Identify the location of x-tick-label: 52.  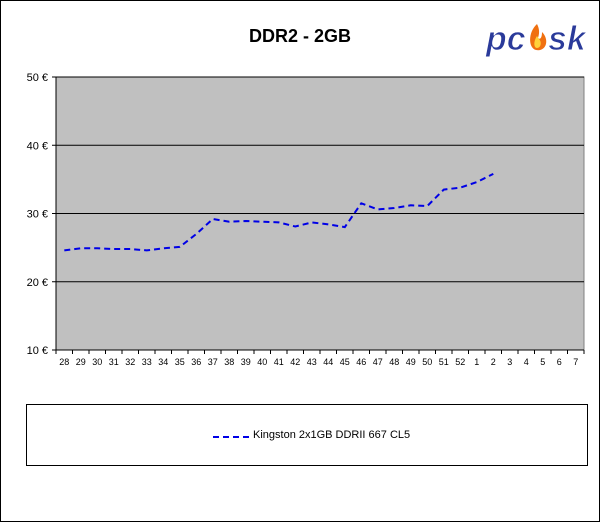
(460, 362).